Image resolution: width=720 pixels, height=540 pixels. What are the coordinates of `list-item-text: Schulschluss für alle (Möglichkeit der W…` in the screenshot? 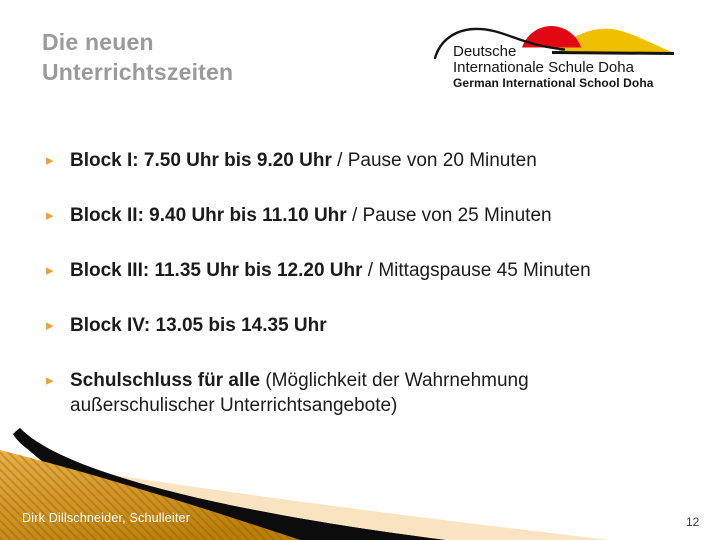 It's located at (346, 393).